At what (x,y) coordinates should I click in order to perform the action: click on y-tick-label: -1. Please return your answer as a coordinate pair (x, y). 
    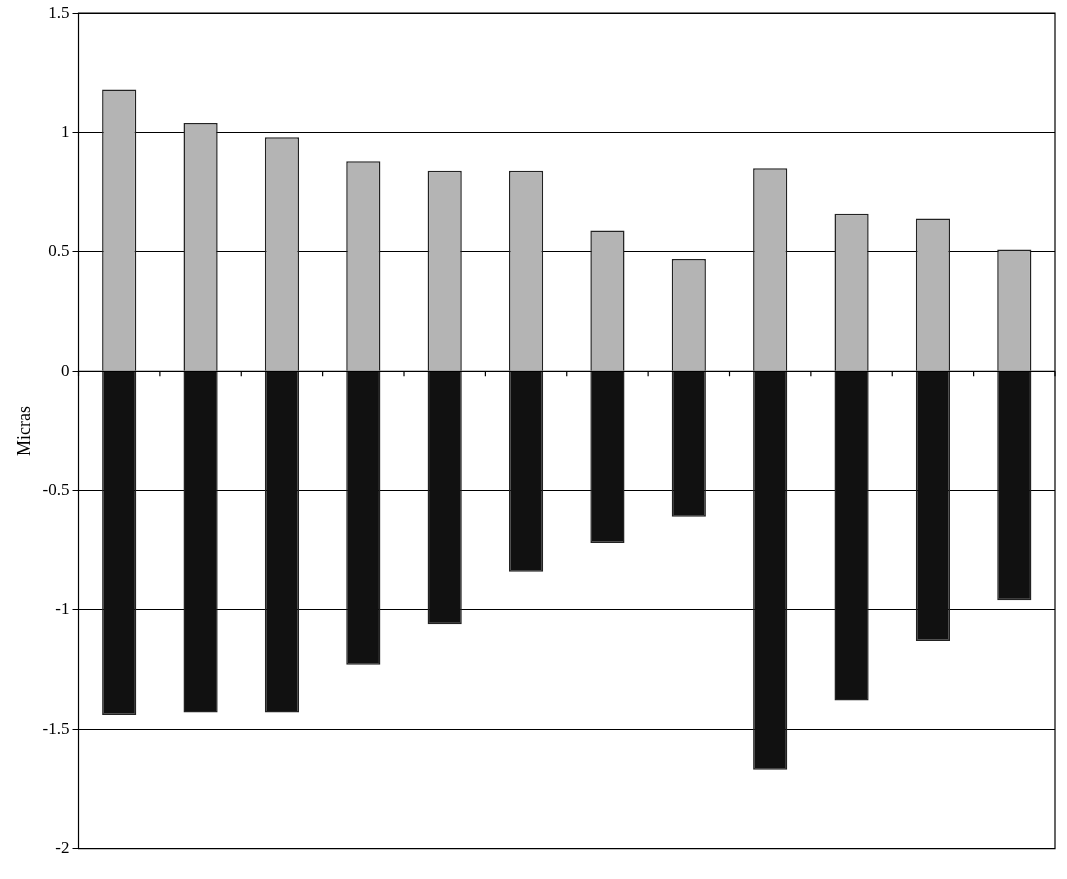
    Looking at the image, I should click on (62, 609).